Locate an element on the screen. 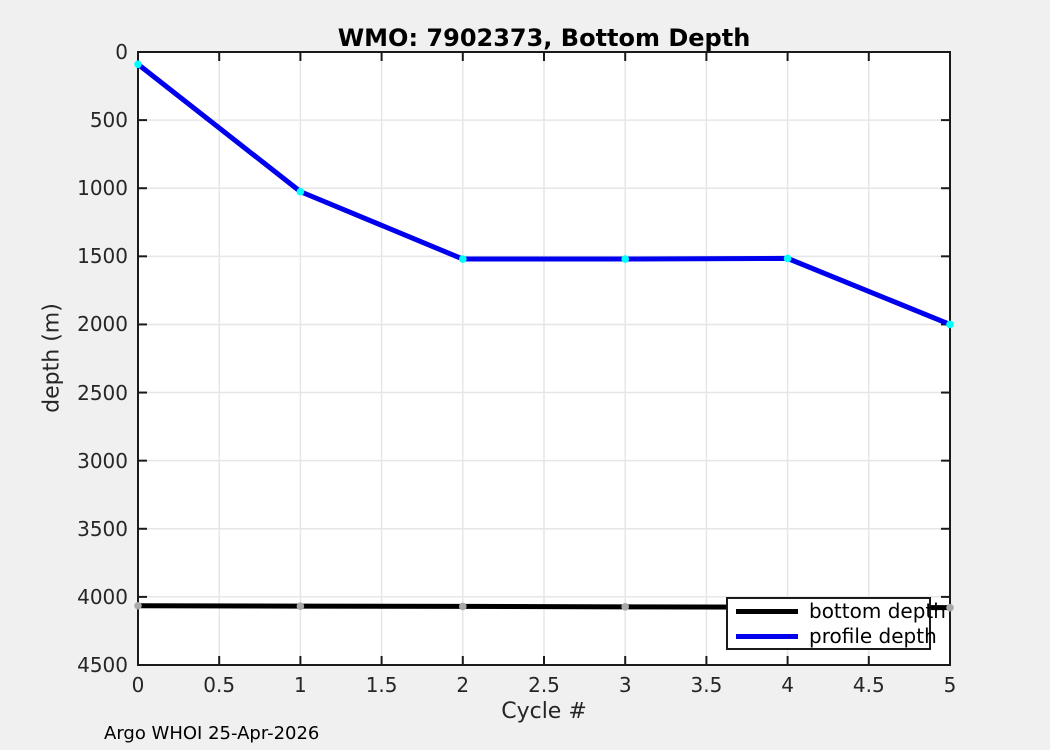 Image resolution: width=1050 pixels, height=750 pixels. y-tick-label: 500 is located at coordinates (108, 120).